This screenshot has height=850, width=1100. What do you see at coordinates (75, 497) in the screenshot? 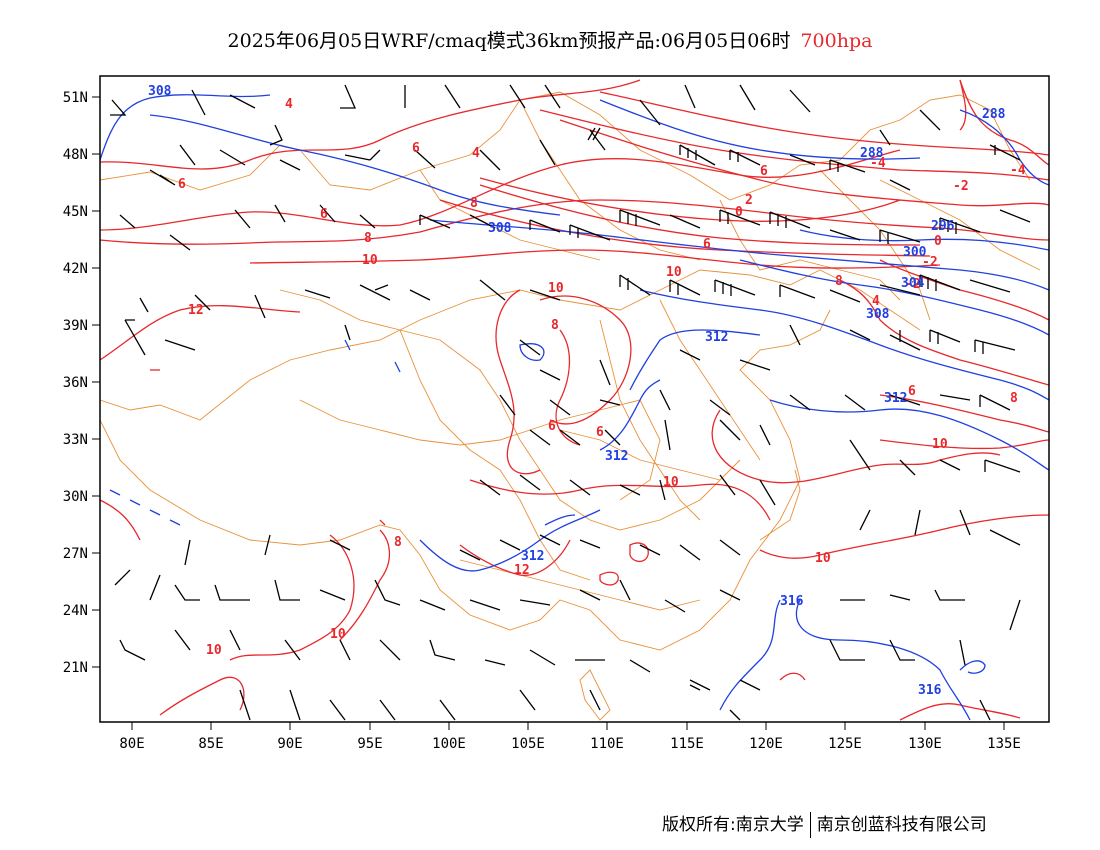
I see `svg-text: 30N` at bounding box center [75, 497].